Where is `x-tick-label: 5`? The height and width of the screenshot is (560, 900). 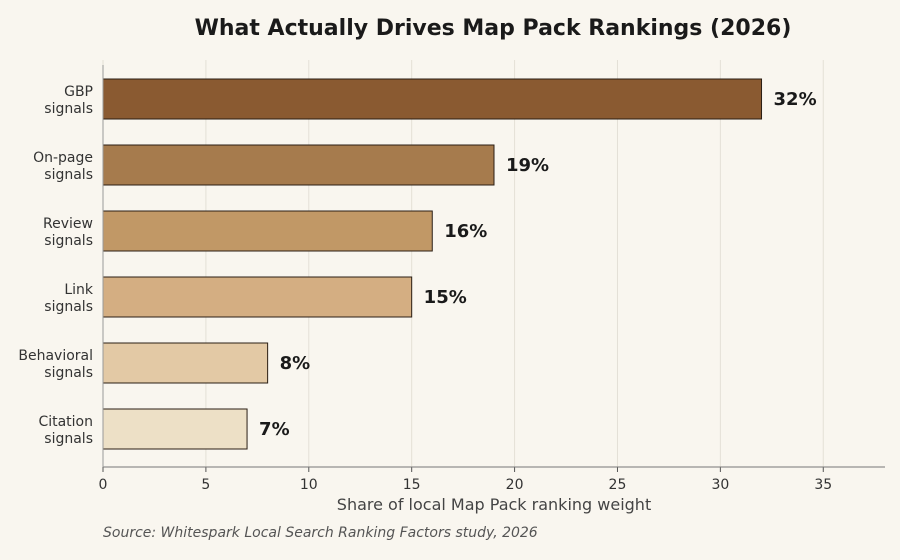 x-tick-label: 5 is located at coordinates (205, 485).